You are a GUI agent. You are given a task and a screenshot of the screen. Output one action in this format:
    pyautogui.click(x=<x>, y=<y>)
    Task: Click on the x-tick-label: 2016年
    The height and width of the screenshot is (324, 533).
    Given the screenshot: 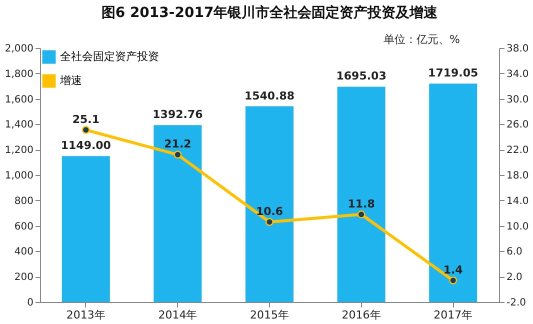 What is the action you would take?
    pyautogui.click(x=361, y=315)
    